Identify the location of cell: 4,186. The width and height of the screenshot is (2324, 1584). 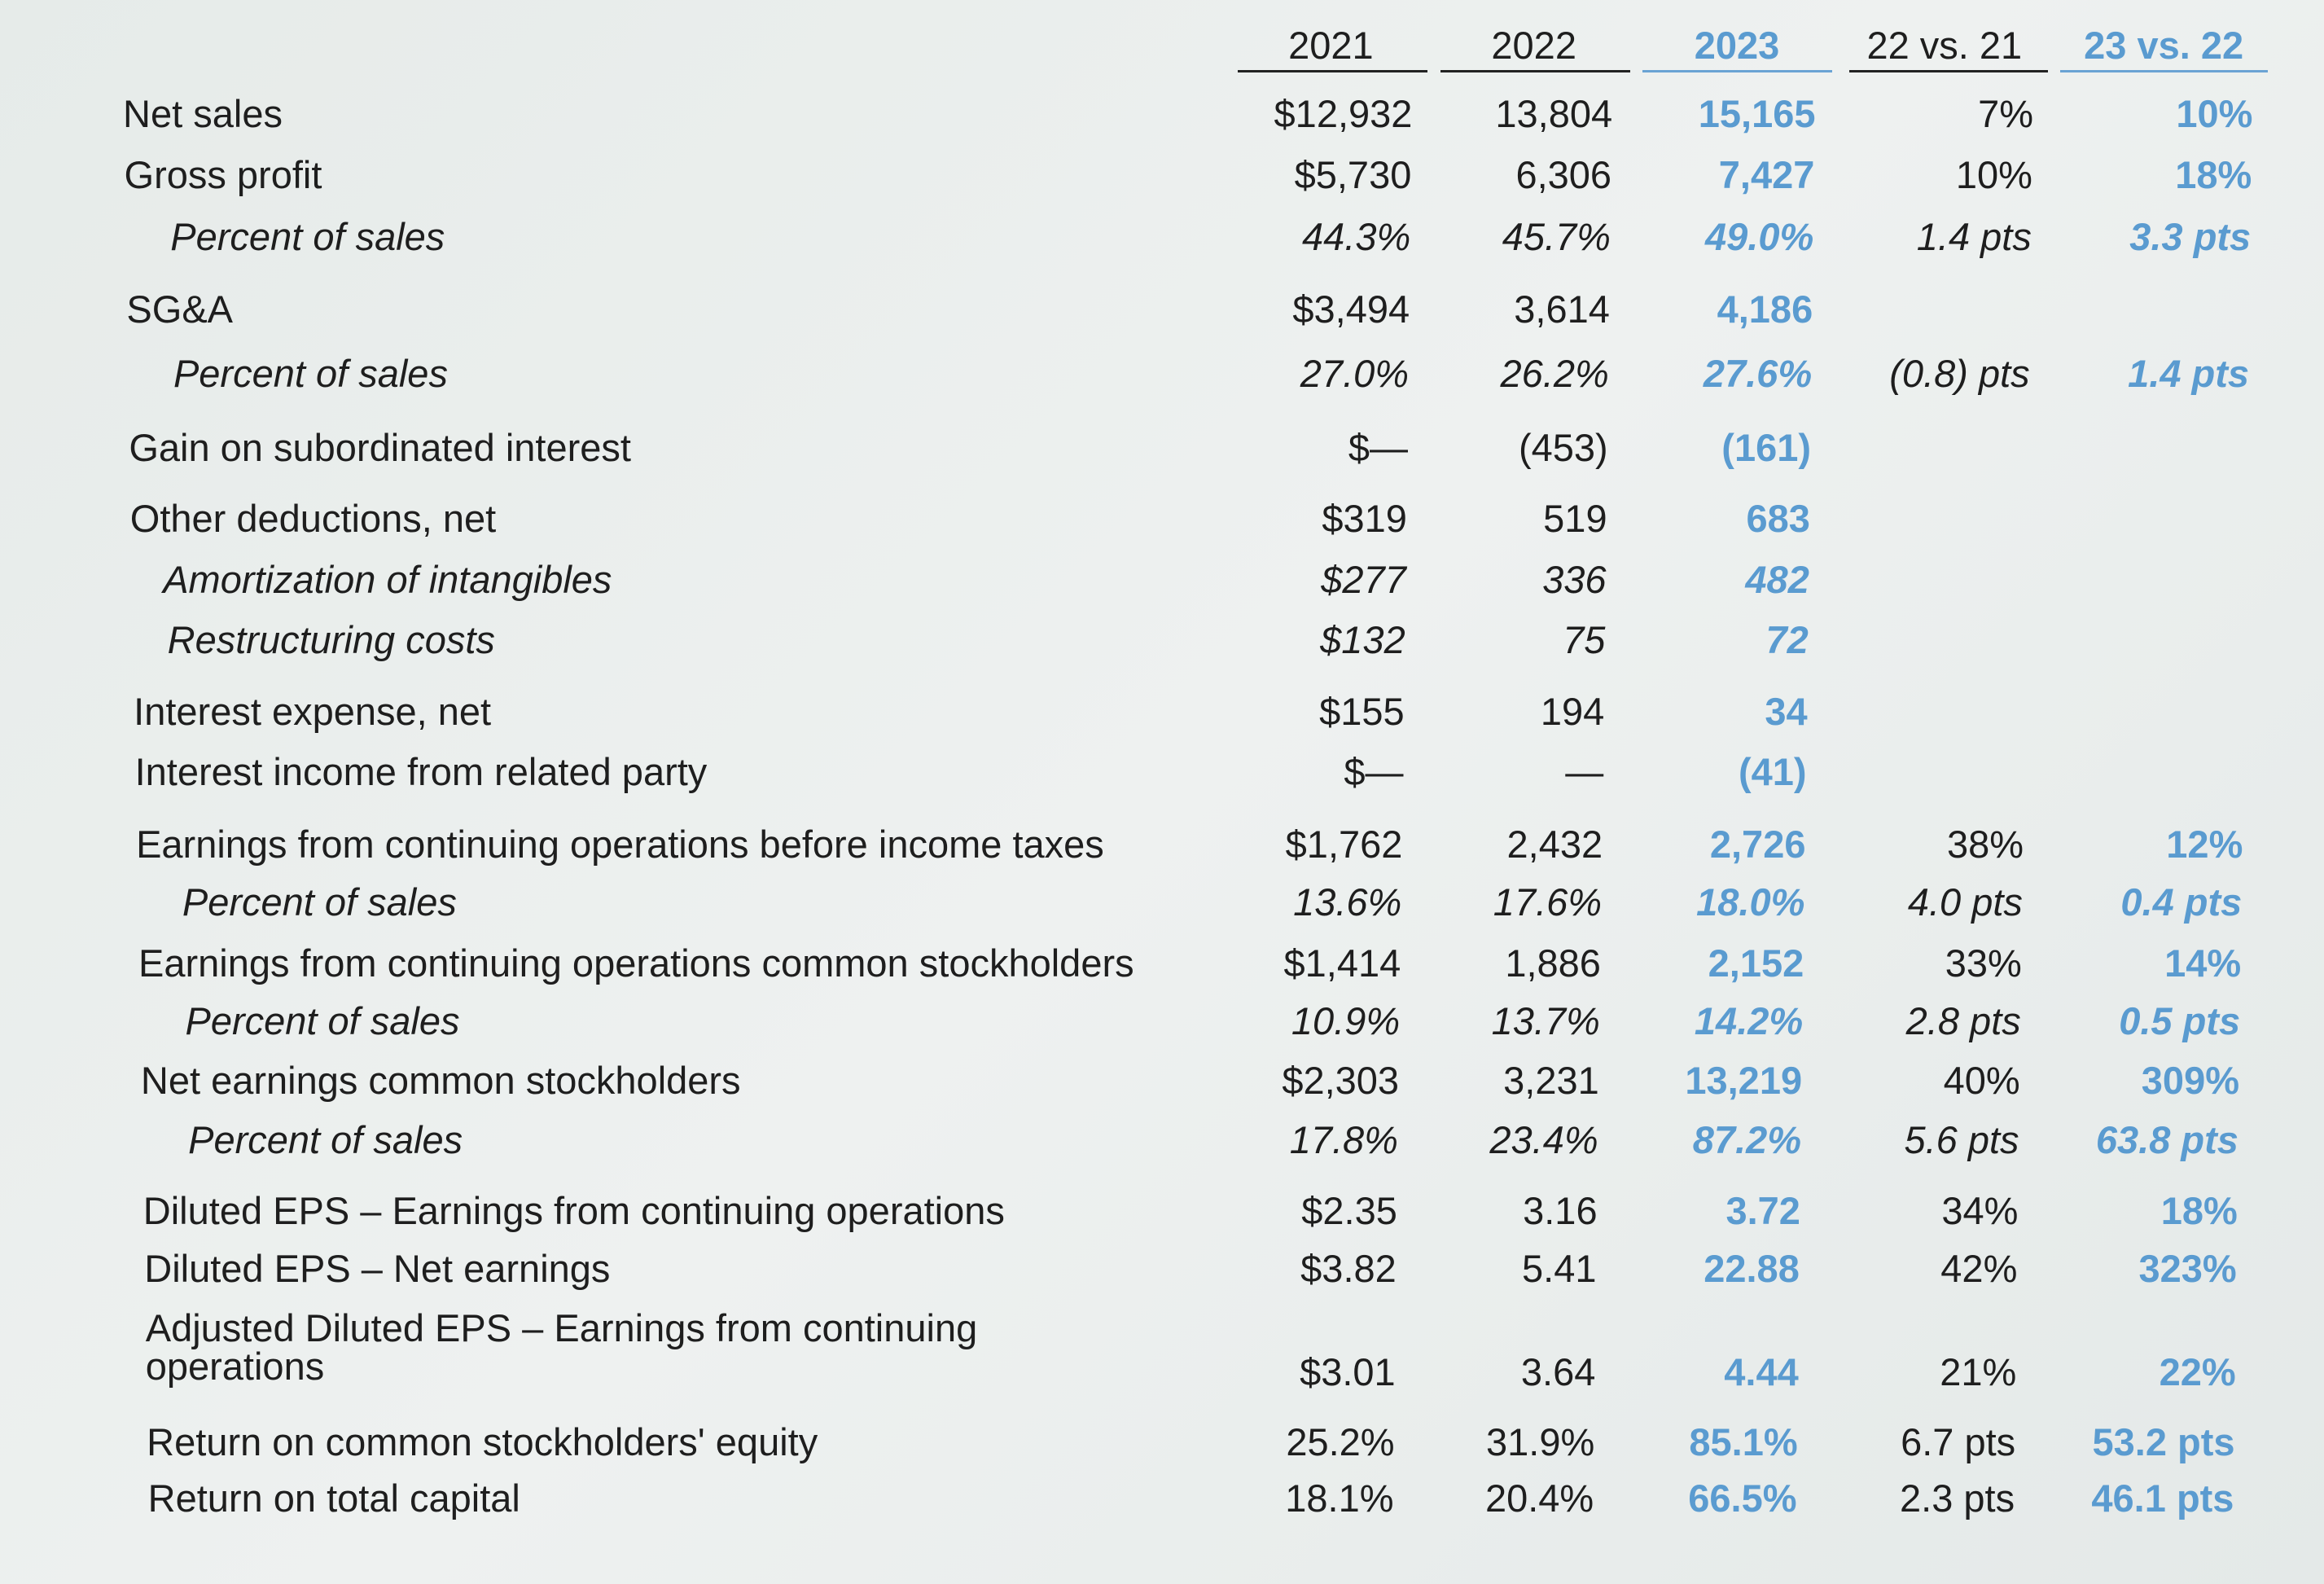
(1765, 309).